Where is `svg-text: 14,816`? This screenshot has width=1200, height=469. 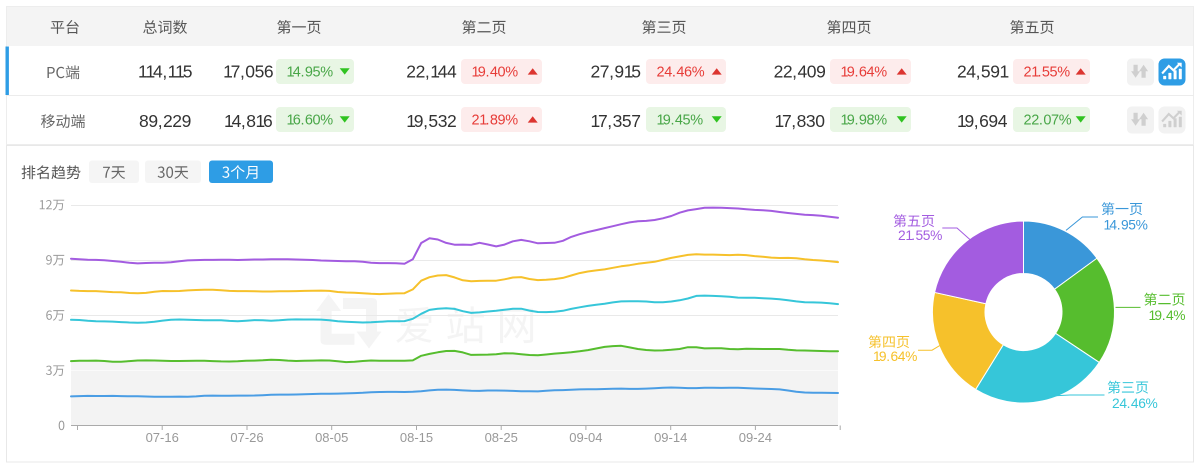
svg-text: 14,816 is located at coordinates (248, 121).